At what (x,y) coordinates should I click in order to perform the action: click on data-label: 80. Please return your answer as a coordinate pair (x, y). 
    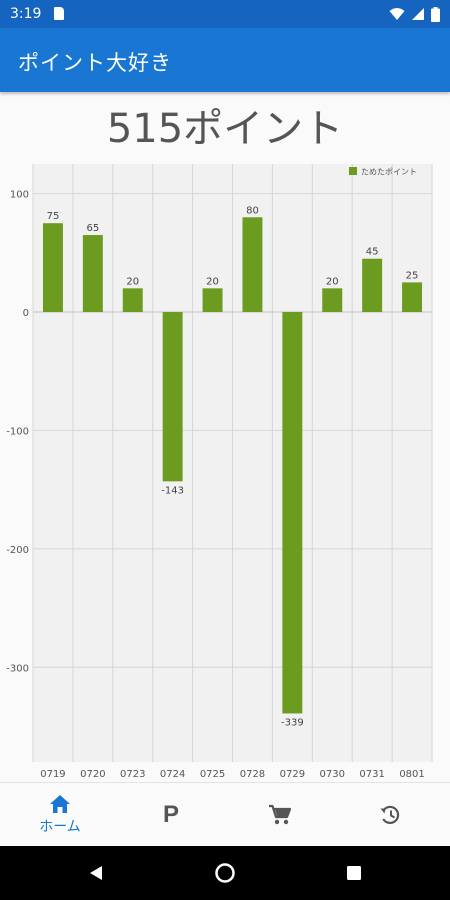
    Looking at the image, I should click on (252, 210).